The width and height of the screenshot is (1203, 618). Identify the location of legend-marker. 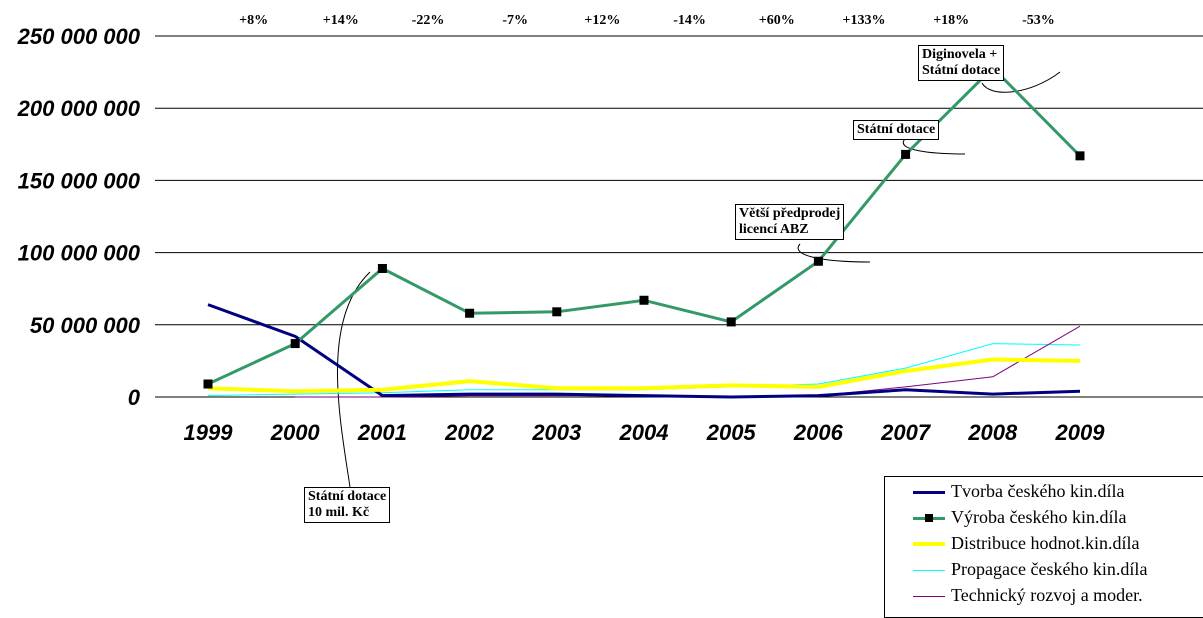
(929, 518).